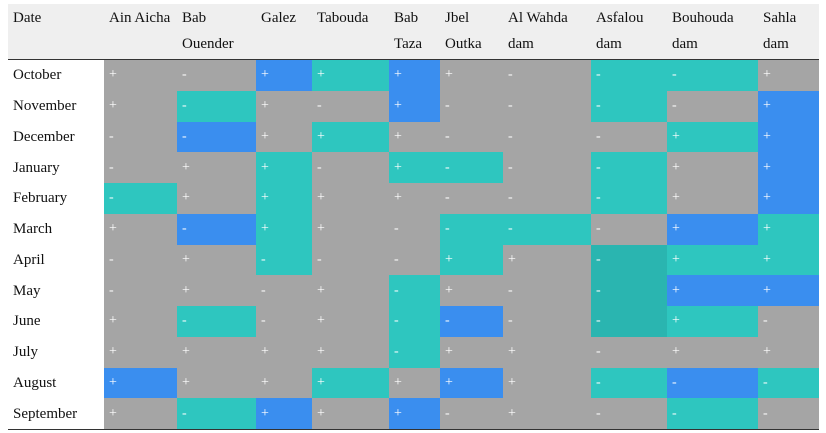 The image size is (826, 433). Describe the element at coordinates (56, 414) in the screenshot. I see `row-date-label: September` at that location.